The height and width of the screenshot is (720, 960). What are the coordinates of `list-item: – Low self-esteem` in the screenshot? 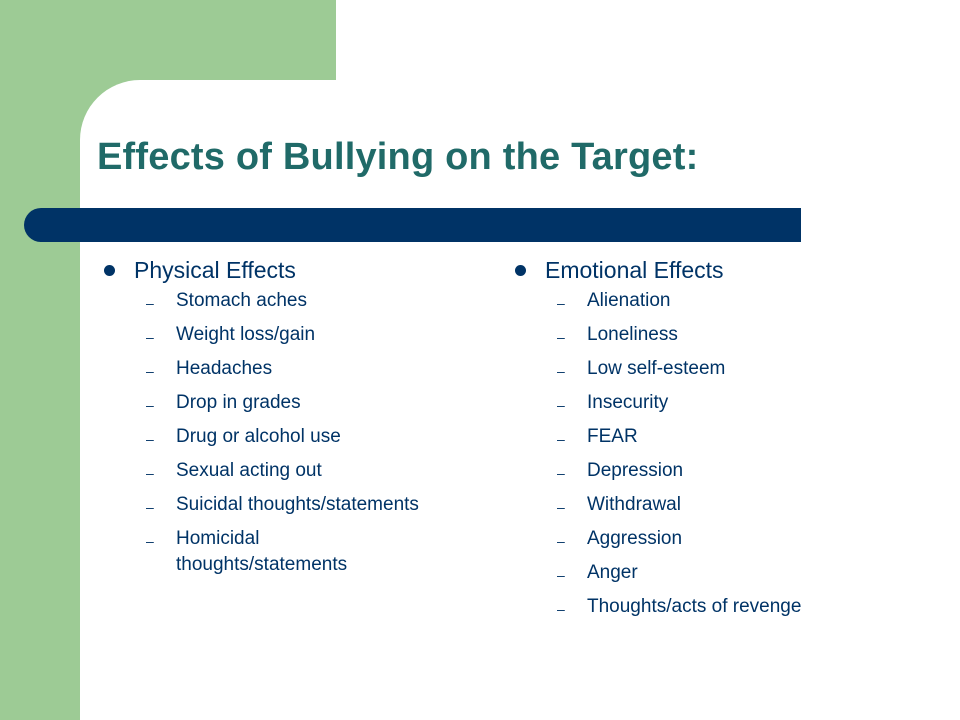 It's located at (711, 369).